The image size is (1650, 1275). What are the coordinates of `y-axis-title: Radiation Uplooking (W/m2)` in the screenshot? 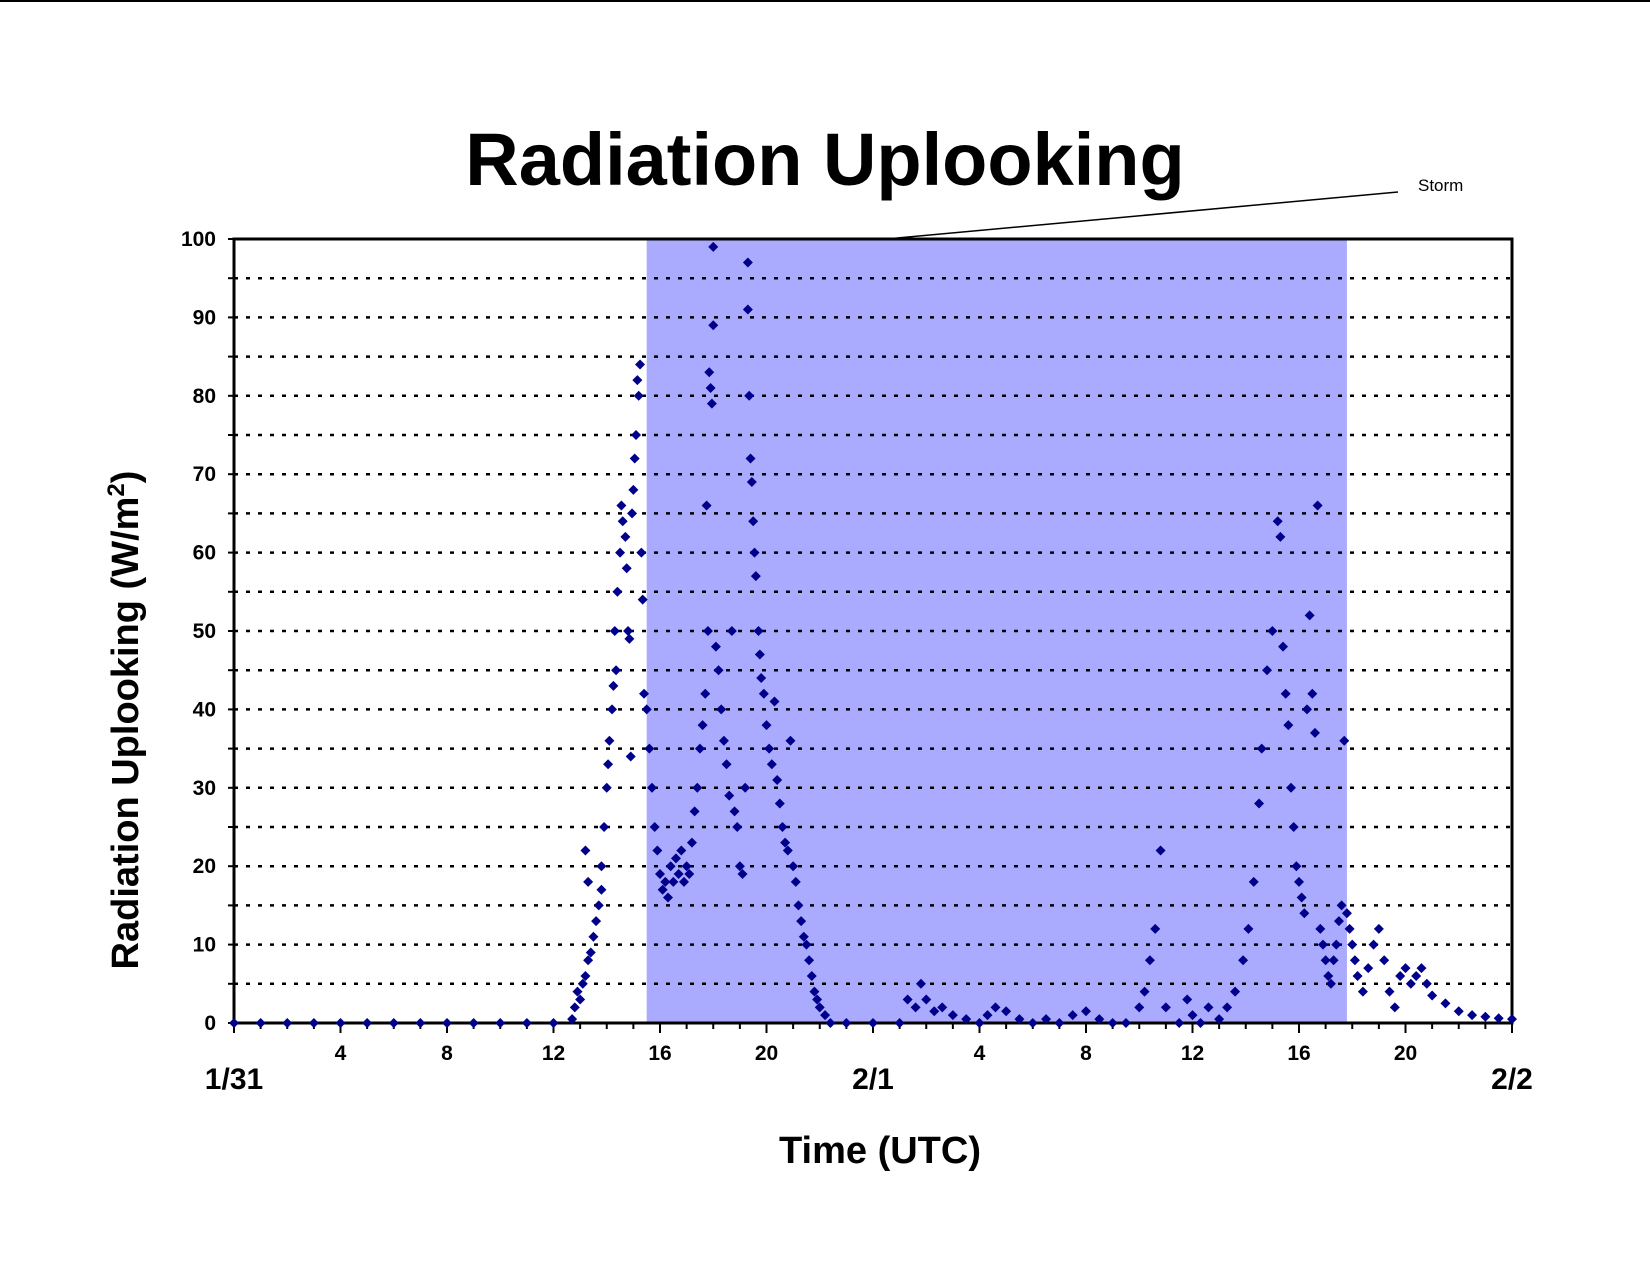 It's located at (125, 720).